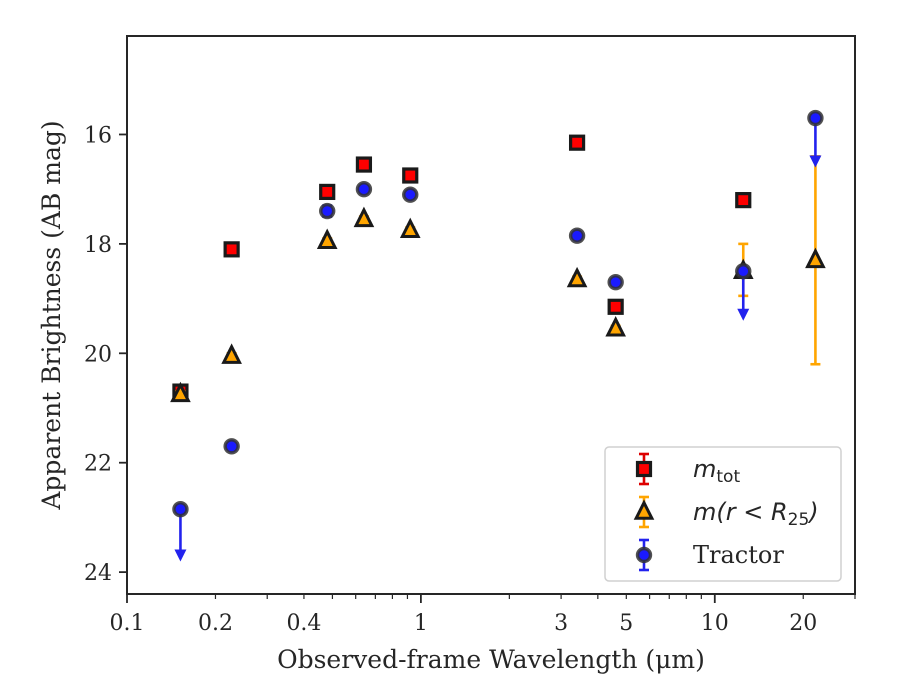  Describe the element at coordinates (644, 555) in the screenshot. I see `legend-circle-marker` at that location.